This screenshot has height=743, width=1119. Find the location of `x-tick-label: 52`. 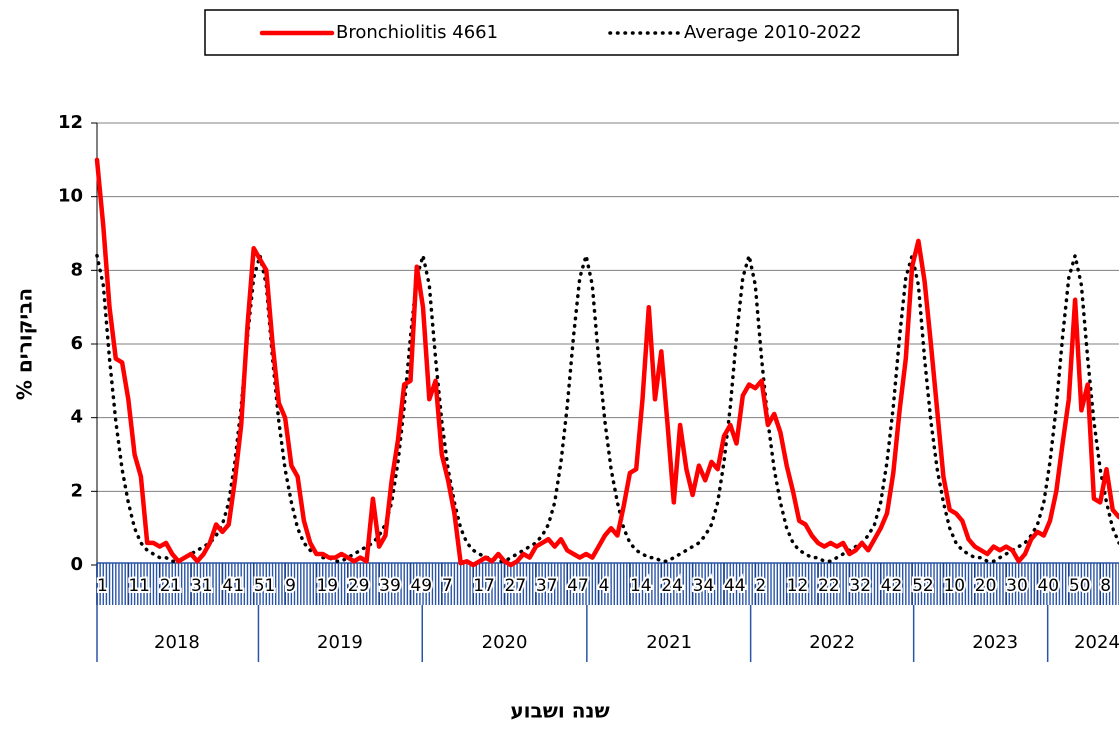

x-tick-label: 52 is located at coordinates (923, 586).